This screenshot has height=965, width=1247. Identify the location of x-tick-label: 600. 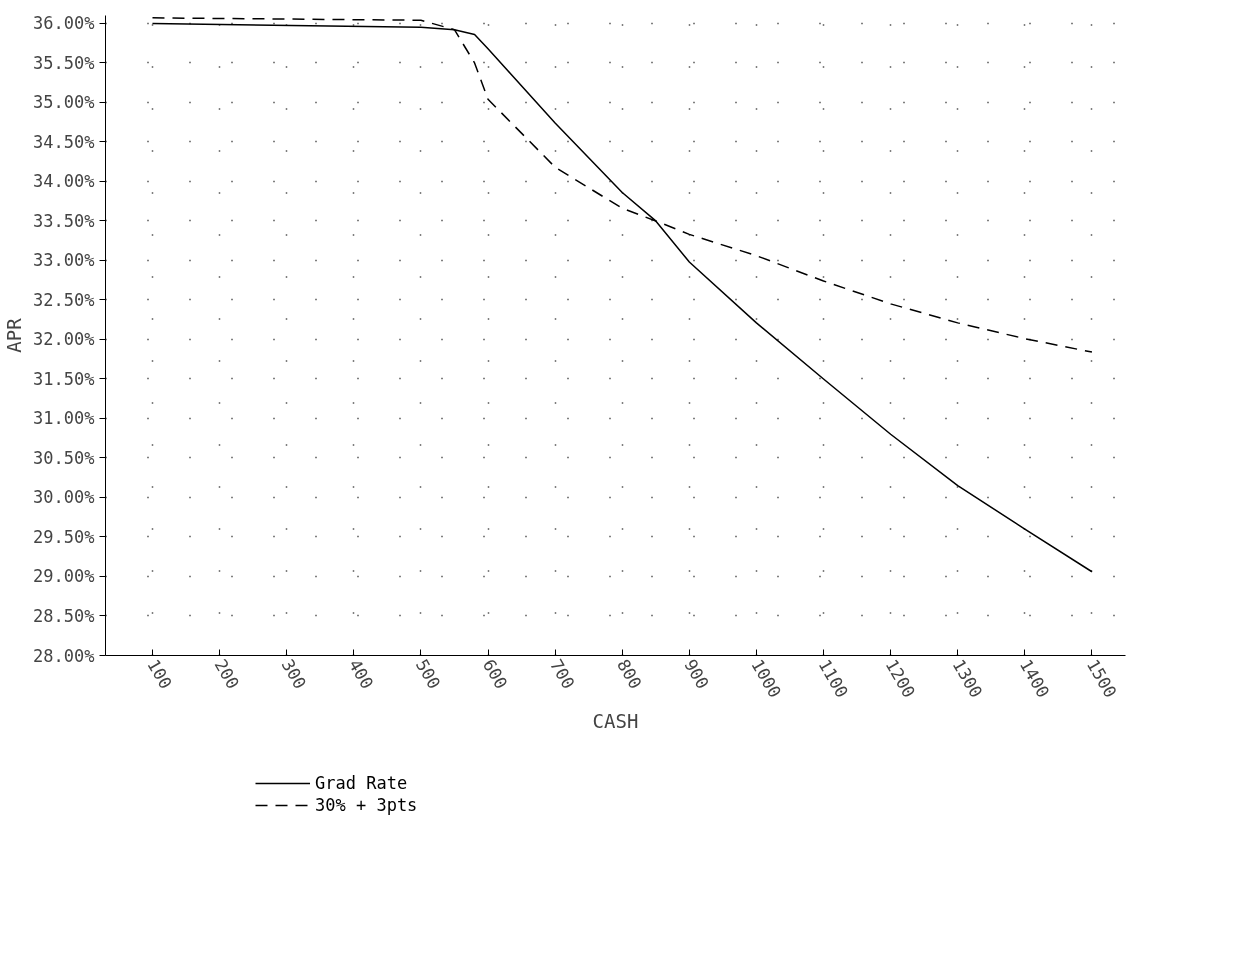
(495, 674).